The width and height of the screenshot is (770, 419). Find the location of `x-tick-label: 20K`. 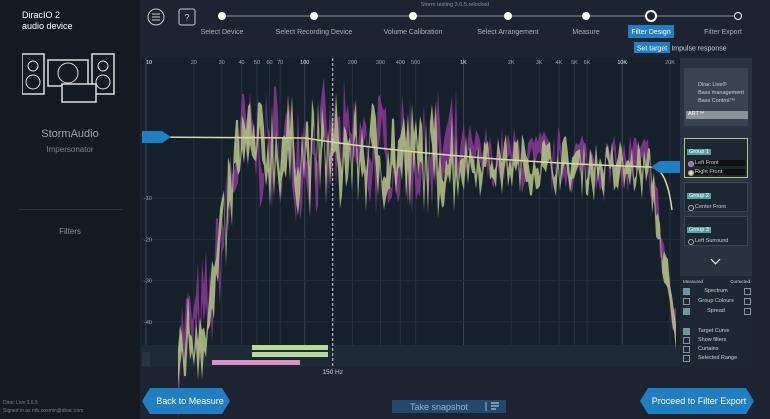

x-tick-label: 20K is located at coordinates (670, 63).